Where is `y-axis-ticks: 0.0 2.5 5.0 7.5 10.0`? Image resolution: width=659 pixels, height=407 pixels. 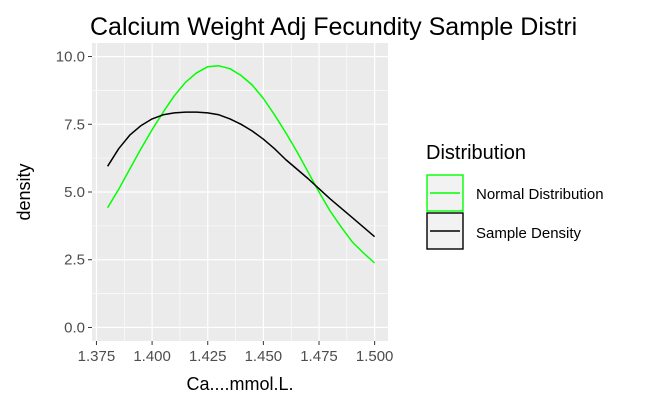
y-axis-ticks: 0.0 2.5 5.0 7.5 10.0 is located at coordinates (74, 192).